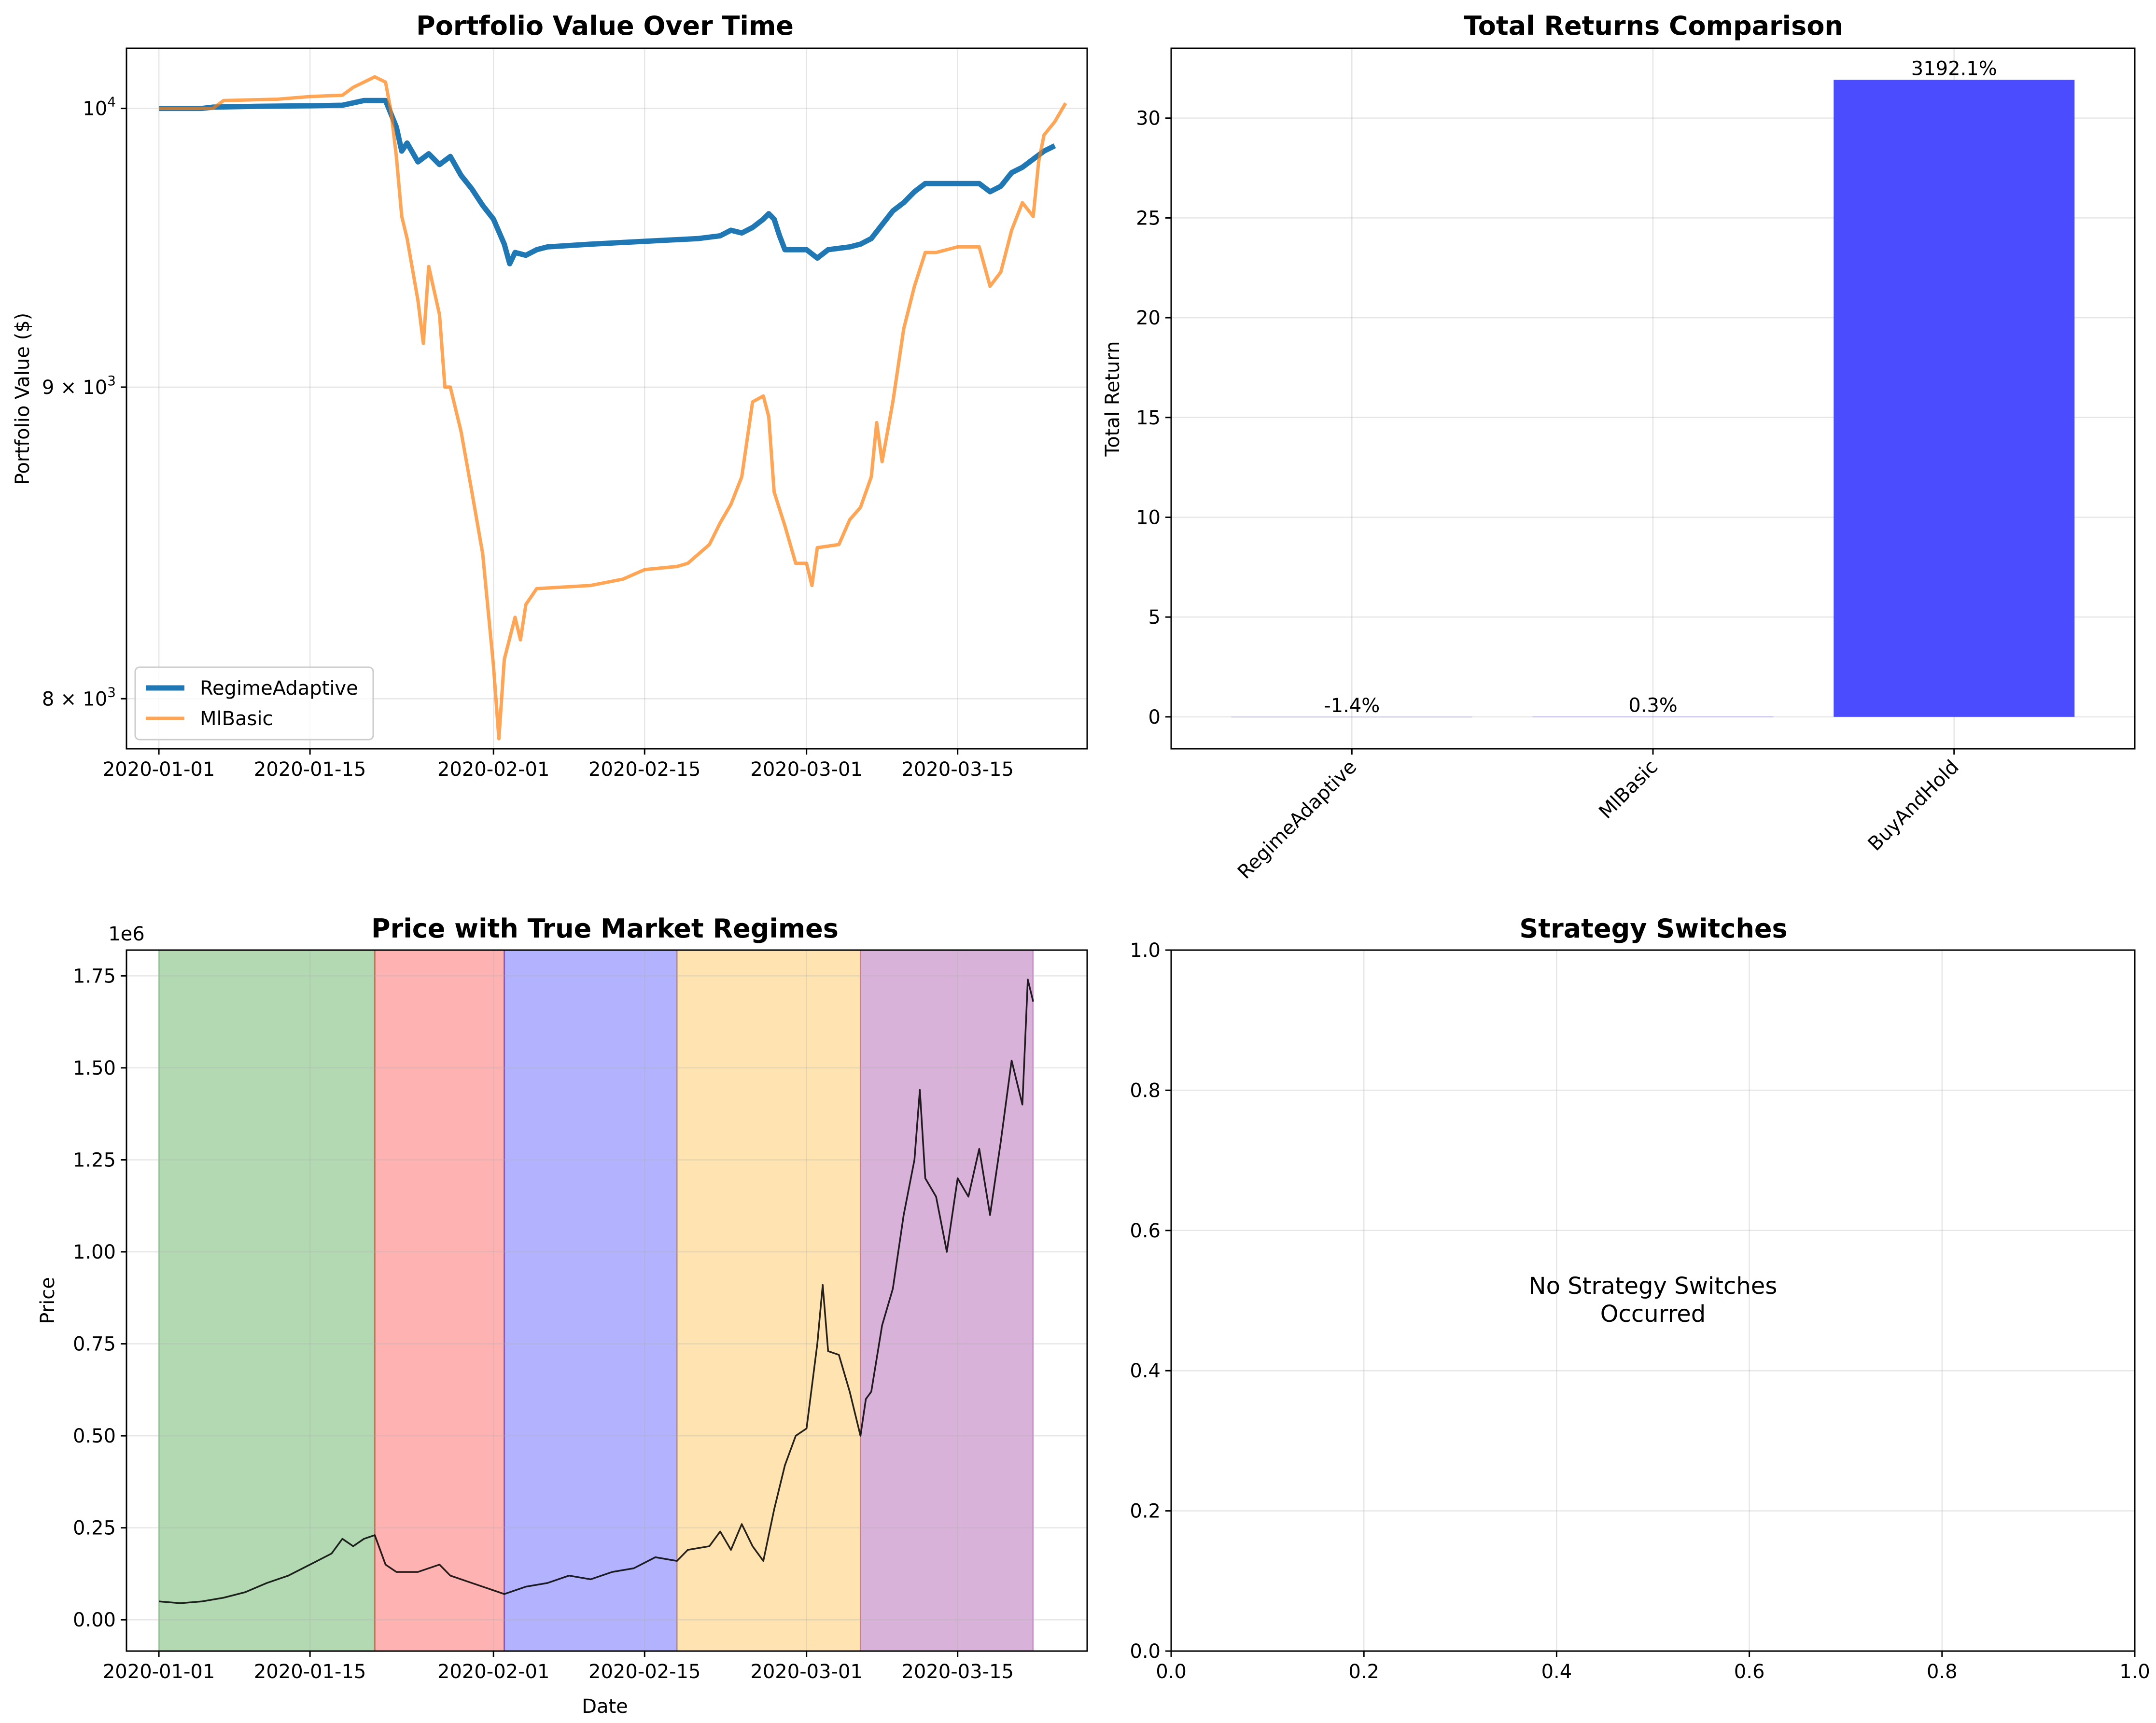 The height and width of the screenshot is (1723, 2156). What do you see at coordinates (95, 1068) in the screenshot?
I see `y-tick-label: 1.50` at bounding box center [95, 1068].